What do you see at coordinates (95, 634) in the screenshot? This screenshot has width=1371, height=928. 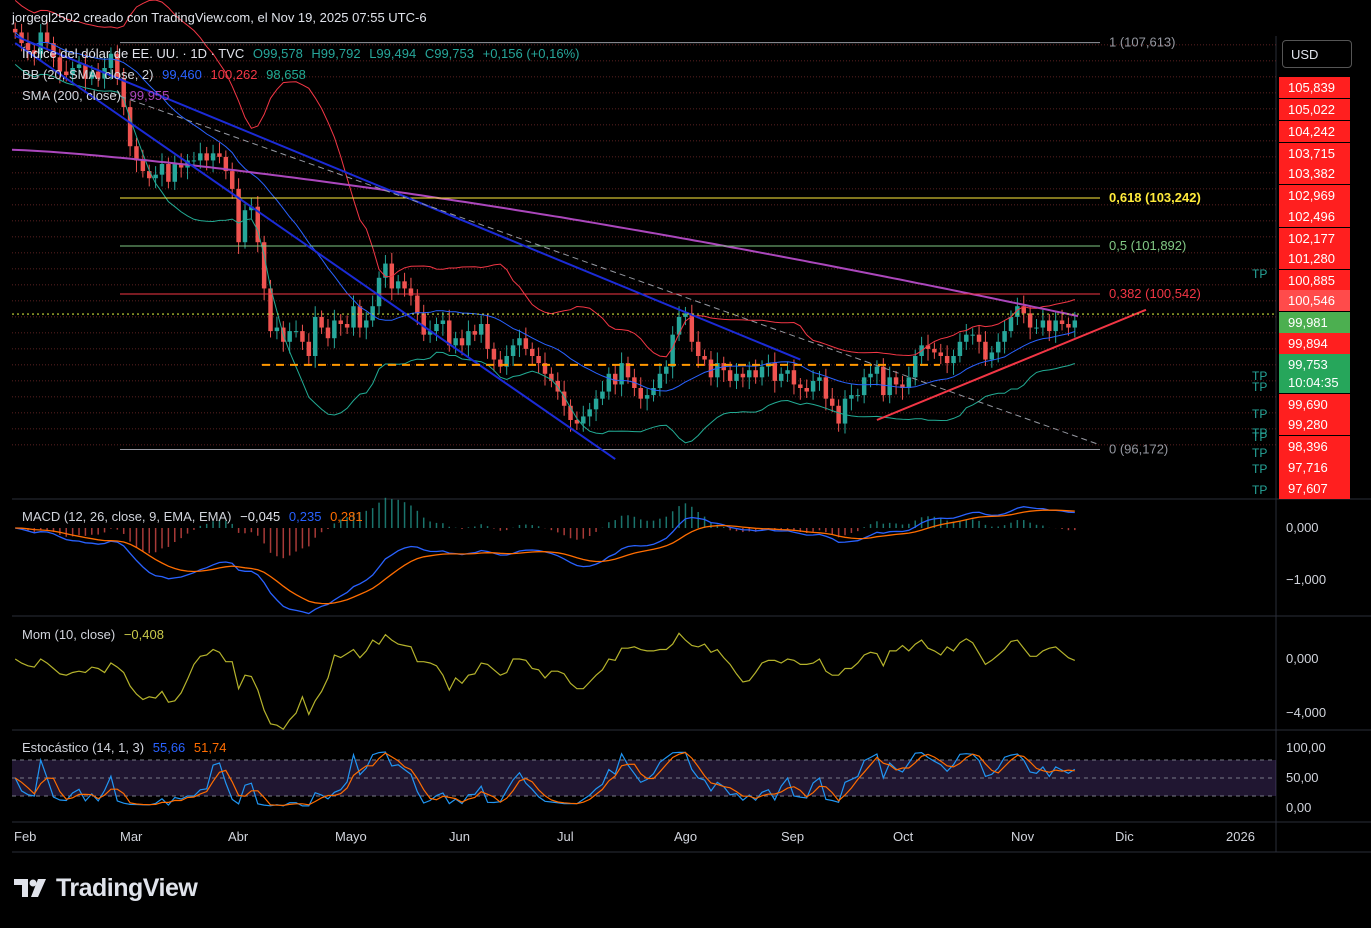 I see `mom-legend: Mom (10, close) −0,408` at bounding box center [95, 634].